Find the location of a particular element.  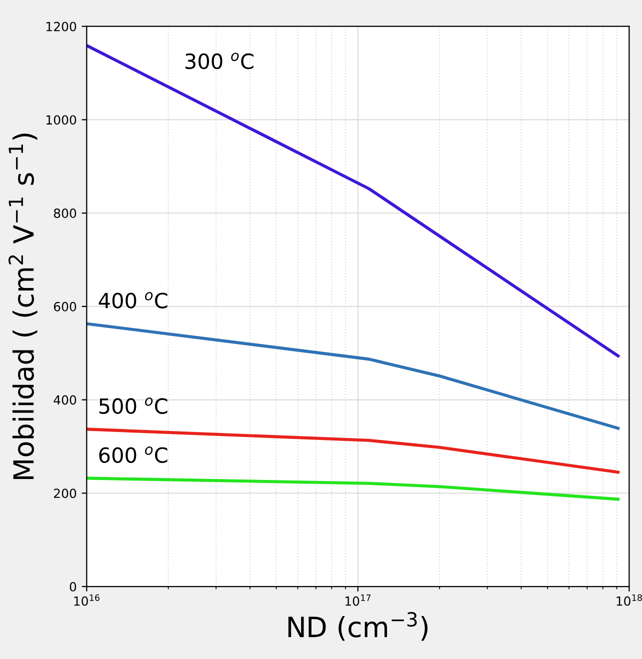

series-label: 600 $^{o}$C is located at coordinates (133, 454).